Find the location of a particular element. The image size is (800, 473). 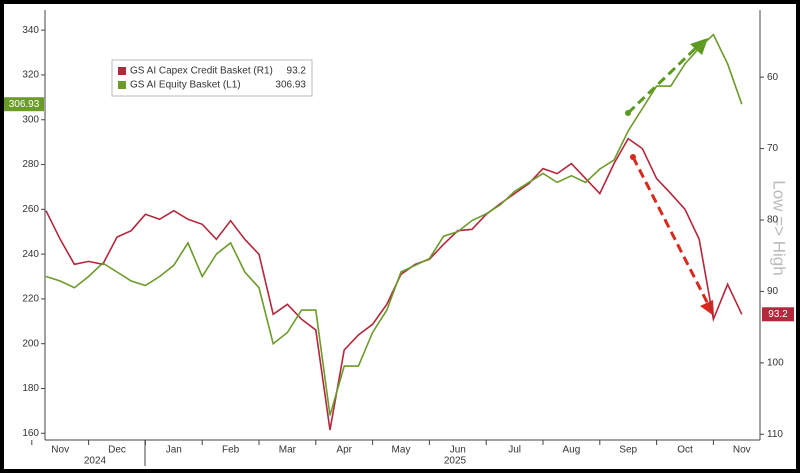

arrows is located at coordinates (669, 177).